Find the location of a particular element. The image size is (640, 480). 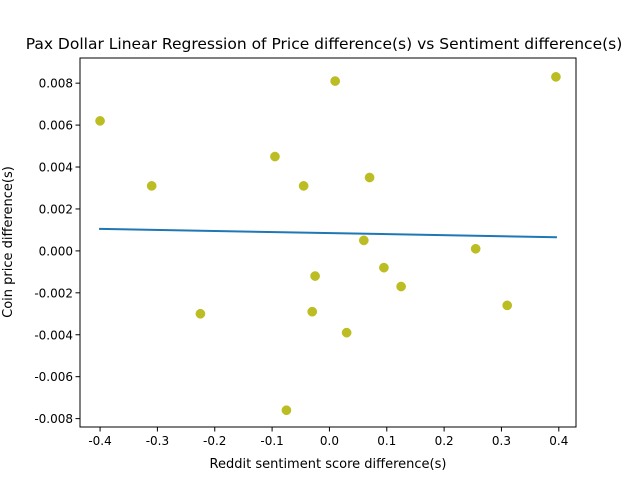

y-tick-label: -0.002 is located at coordinates (53, 293).